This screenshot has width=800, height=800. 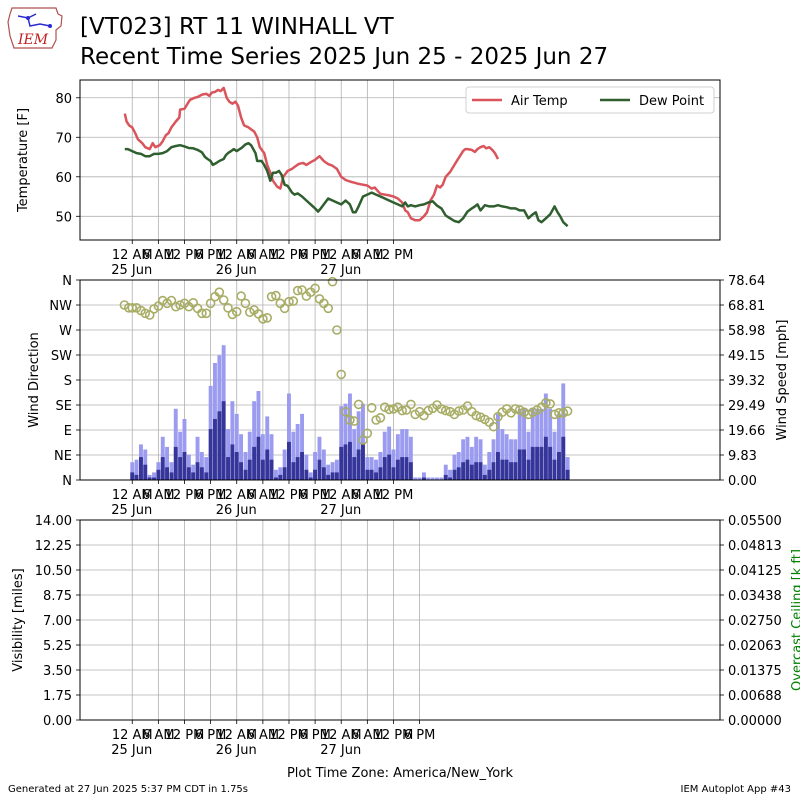 What do you see at coordinates (63, 217) in the screenshot?
I see `y-tick-label: 50` at bounding box center [63, 217].